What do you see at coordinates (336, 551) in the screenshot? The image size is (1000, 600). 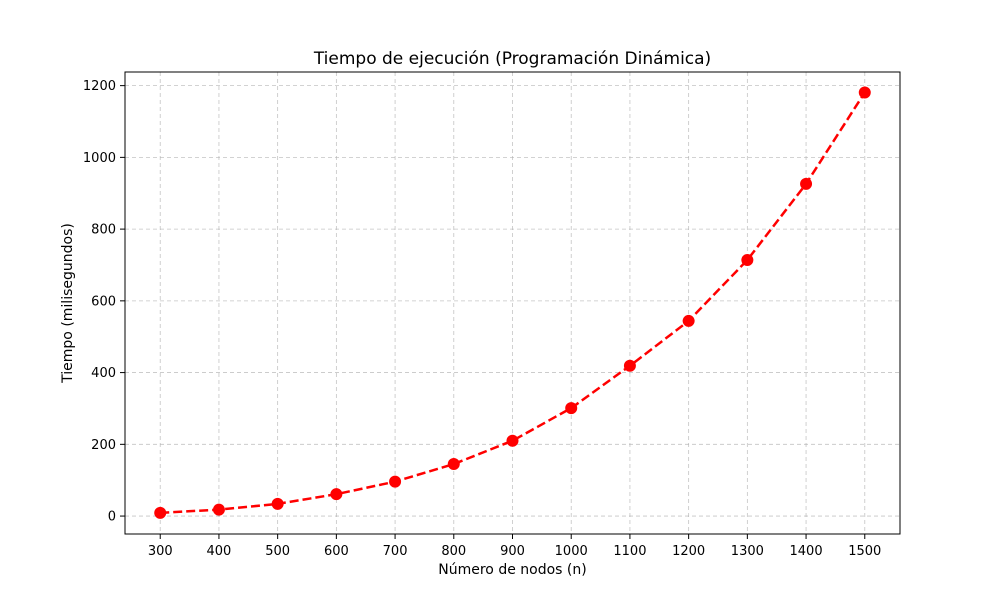 I see `x-tick-label: 600` at bounding box center [336, 551].